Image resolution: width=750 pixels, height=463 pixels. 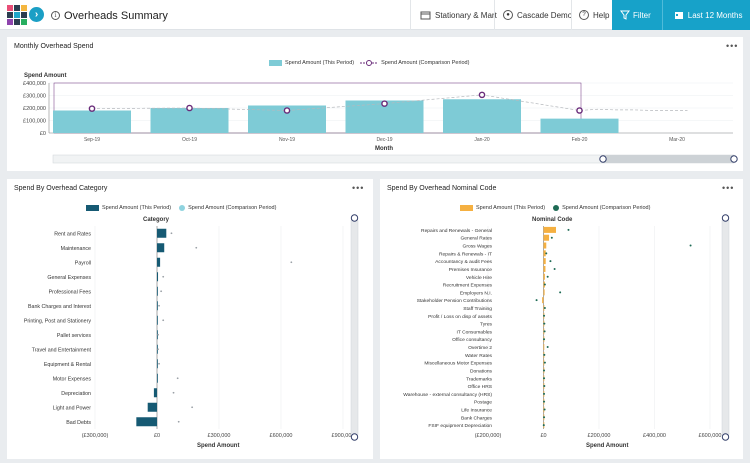 I want to click on category-label: Tyres, so click(x=486, y=325).